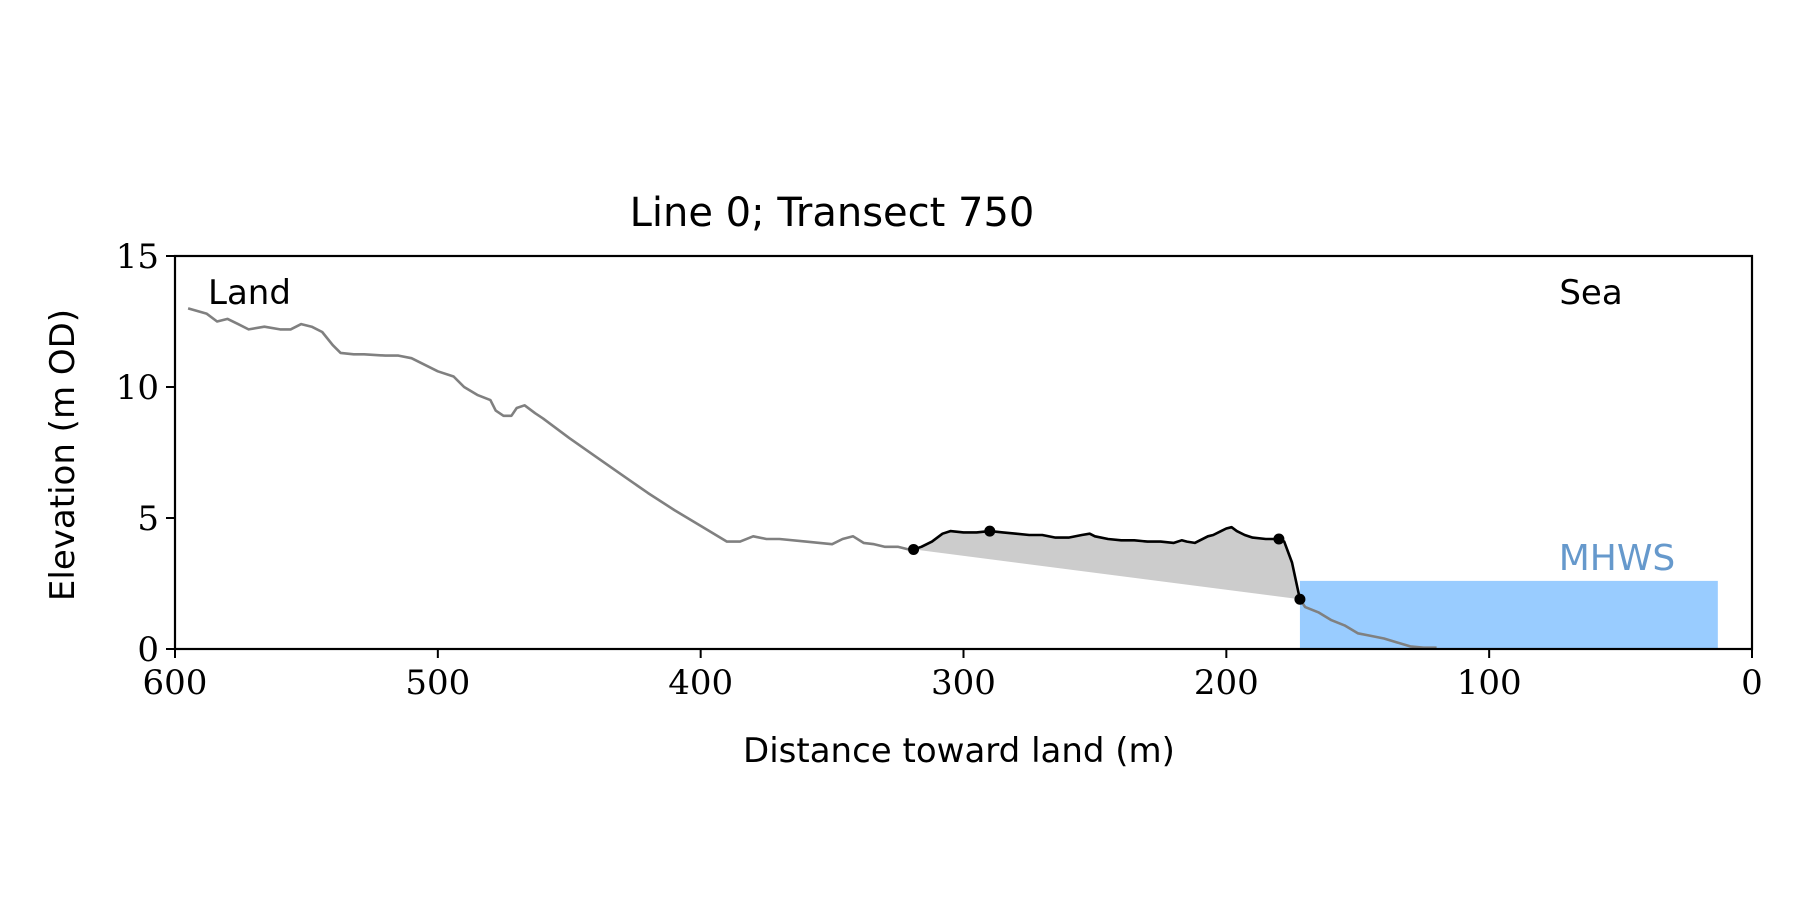  What do you see at coordinates (148, 650) in the screenshot?
I see `y-tick-label: 0` at bounding box center [148, 650].